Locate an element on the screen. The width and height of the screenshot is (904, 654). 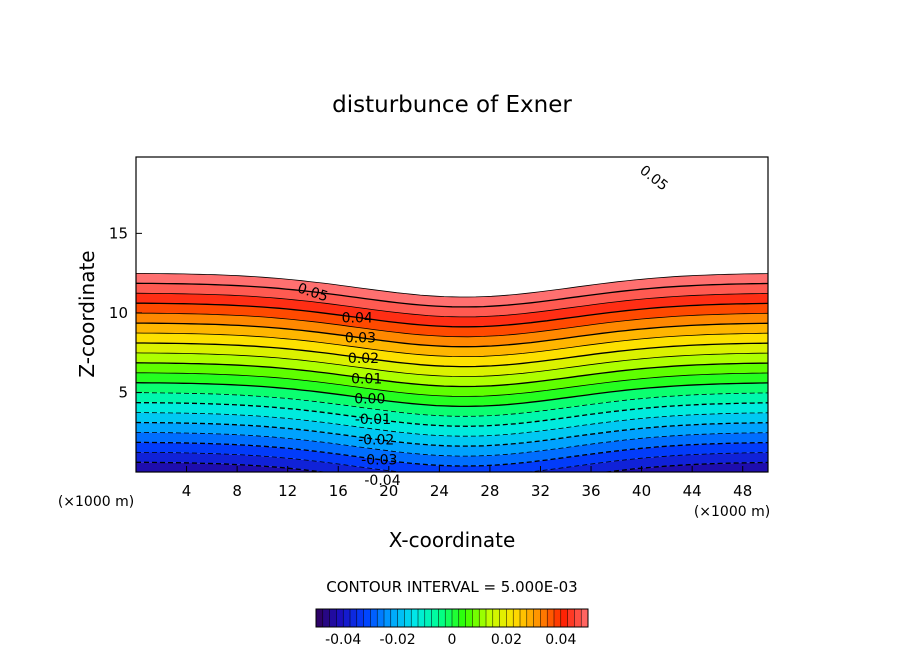
contour-label-9: -0.03 is located at coordinates (379, 461).